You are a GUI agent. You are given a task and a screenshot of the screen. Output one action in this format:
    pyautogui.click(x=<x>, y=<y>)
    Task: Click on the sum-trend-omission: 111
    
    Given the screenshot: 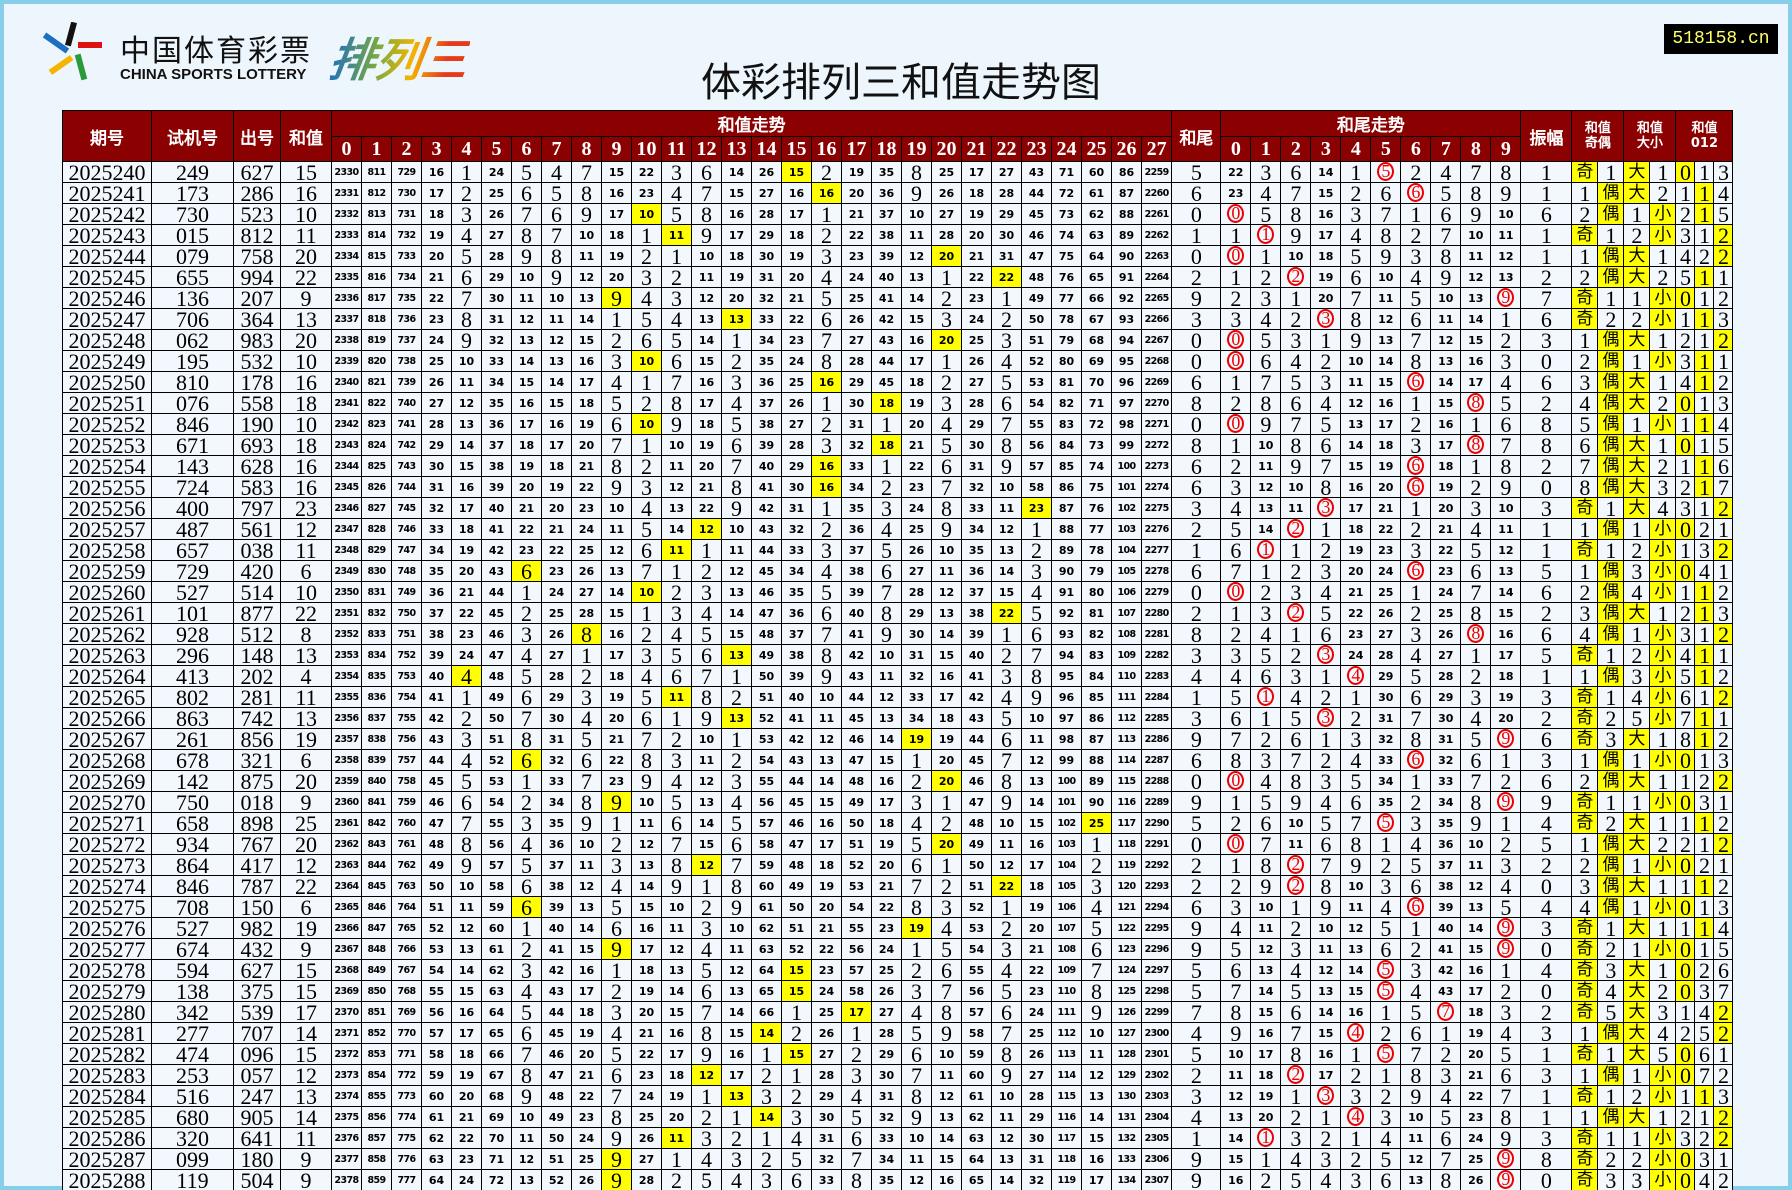 What is the action you would take?
    pyautogui.click(x=1126, y=697)
    